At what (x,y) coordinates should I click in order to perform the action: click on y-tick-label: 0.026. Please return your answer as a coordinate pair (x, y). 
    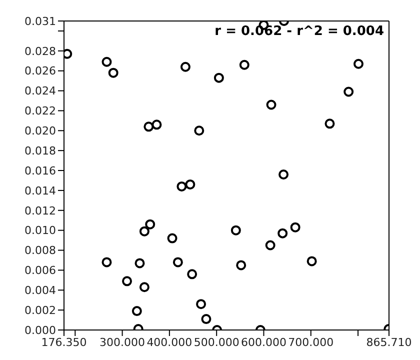
    Looking at the image, I should click on (40, 71).